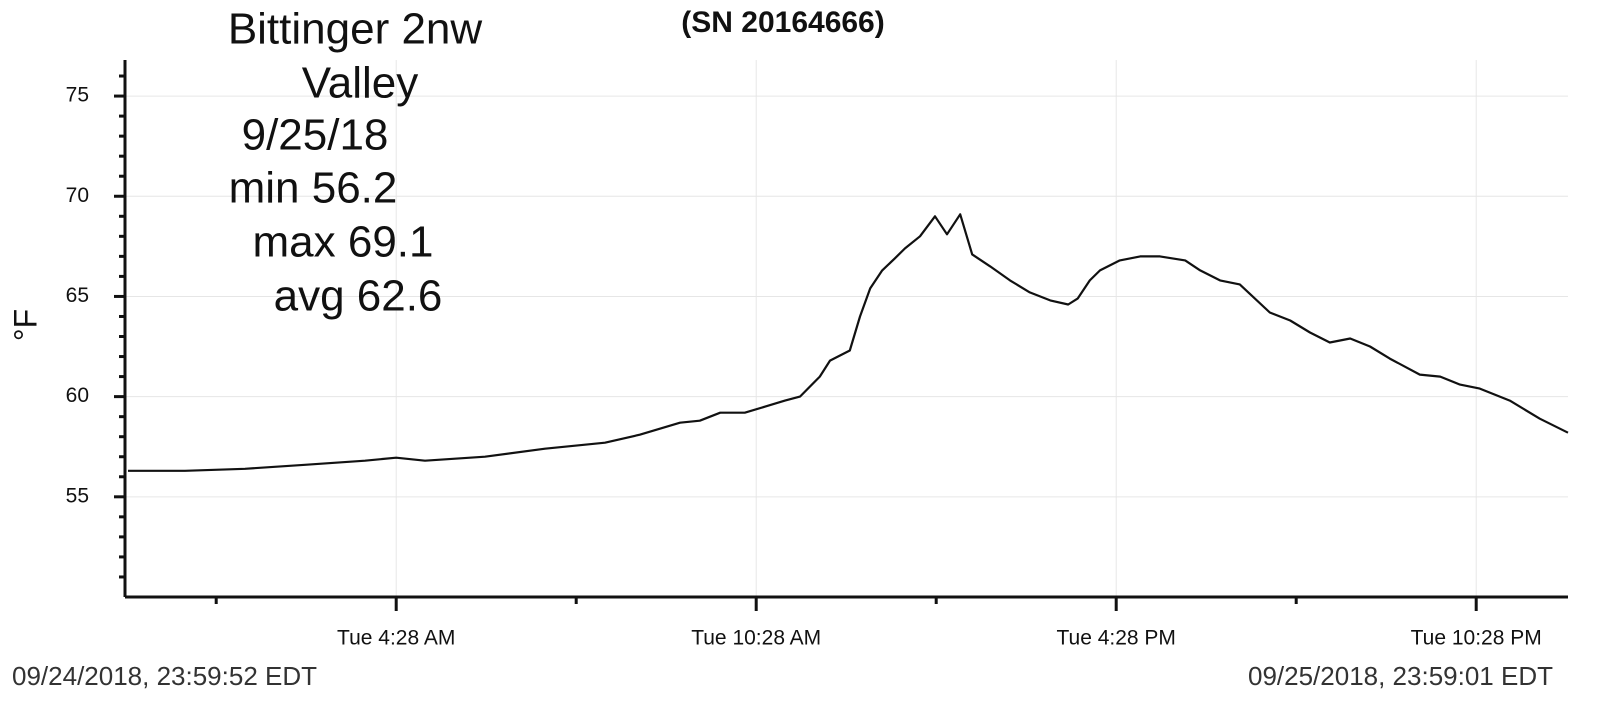 The width and height of the screenshot is (1600, 723). I want to click on annotation: min 56.2, so click(313, 188).